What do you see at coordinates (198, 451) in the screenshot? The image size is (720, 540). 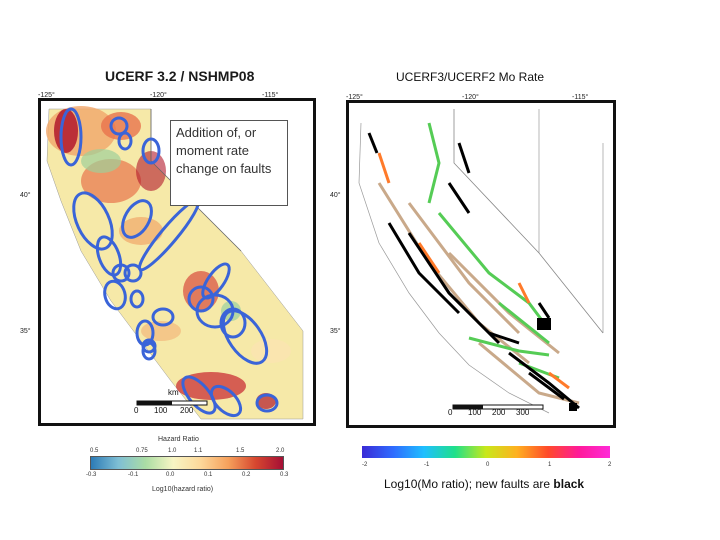 I see `colorbar-label: 1.1` at bounding box center [198, 451].